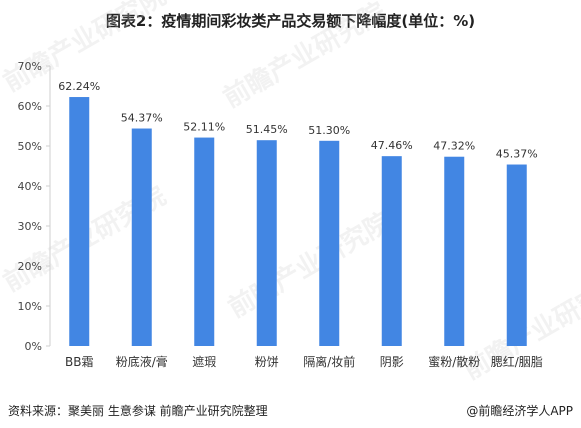 This screenshot has height=428, width=581. I want to click on footer-brand: @前瞻经济学人APP, so click(519, 411).